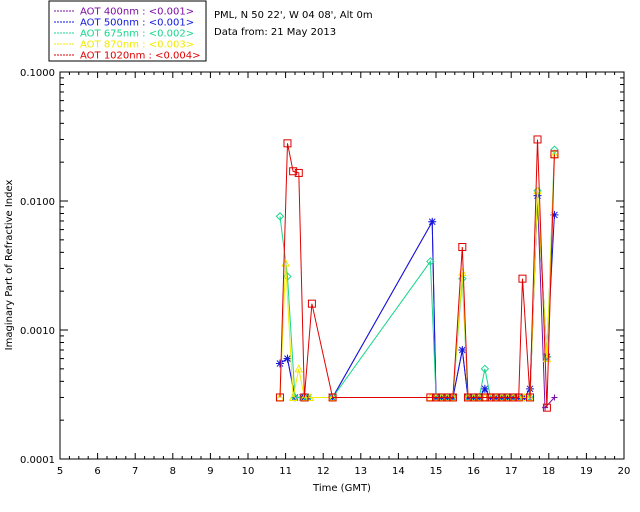 The height and width of the screenshot is (512, 640). I want to click on legend-entry: AOT 1020nm : <0.004>, so click(140, 56).